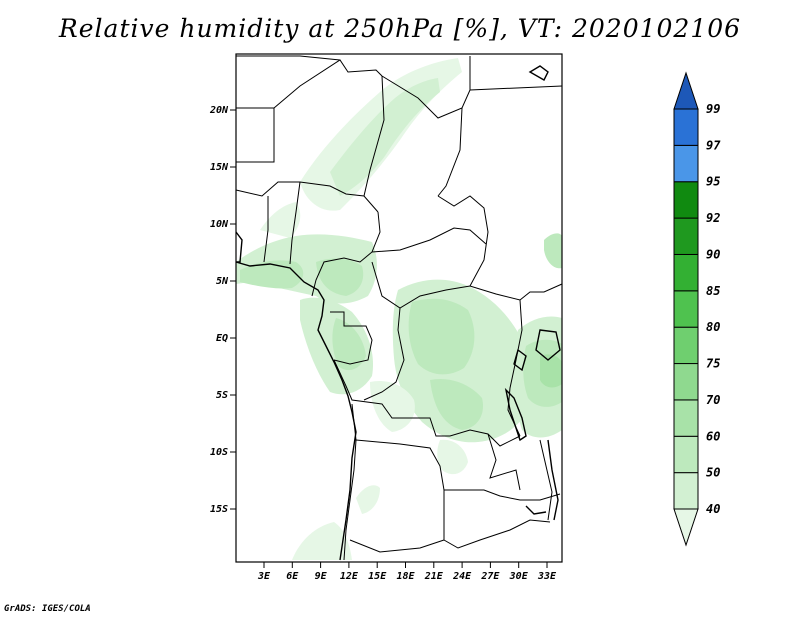 Image resolution: width=800 pixels, height=618 pixels. I want to click on lat-label: 15N, so click(219, 167).